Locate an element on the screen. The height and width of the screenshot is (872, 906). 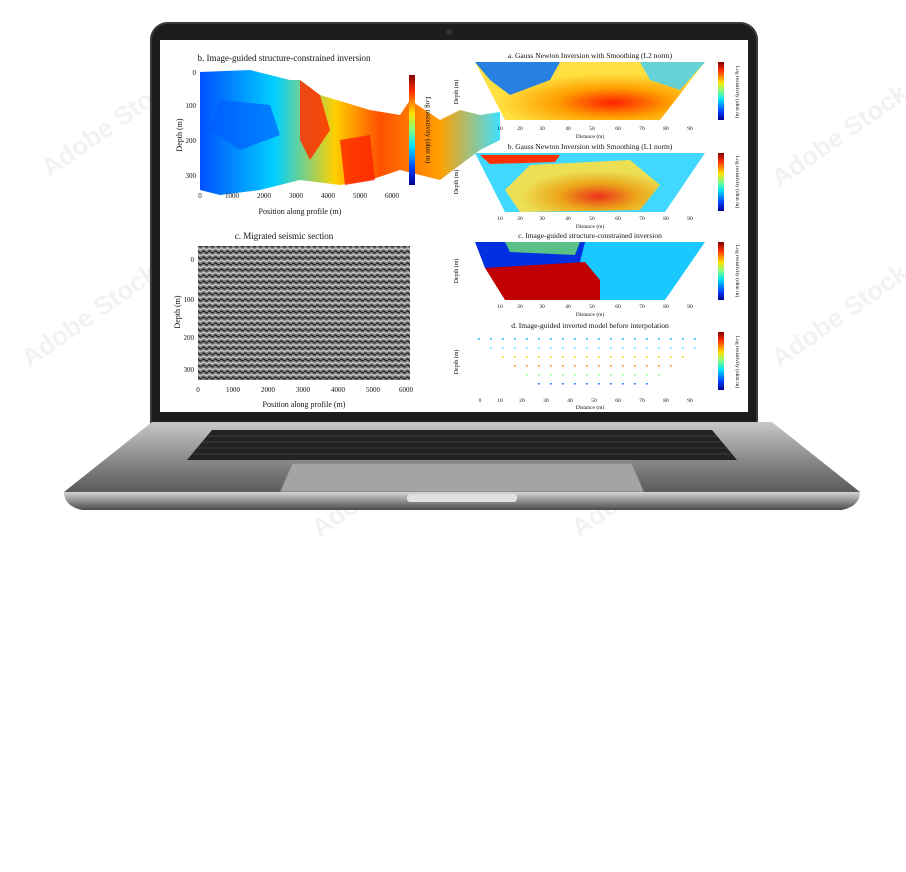
x-tick: 0 is located at coordinates (198, 390).